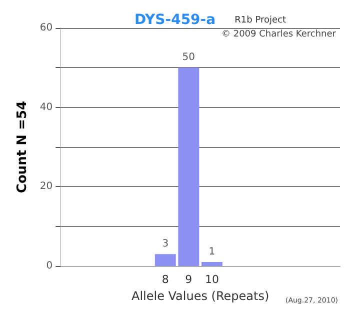 The width and height of the screenshot is (350, 320). Describe the element at coordinates (260, 21) in the screenshot. I see `text: R1b Project` at that location.